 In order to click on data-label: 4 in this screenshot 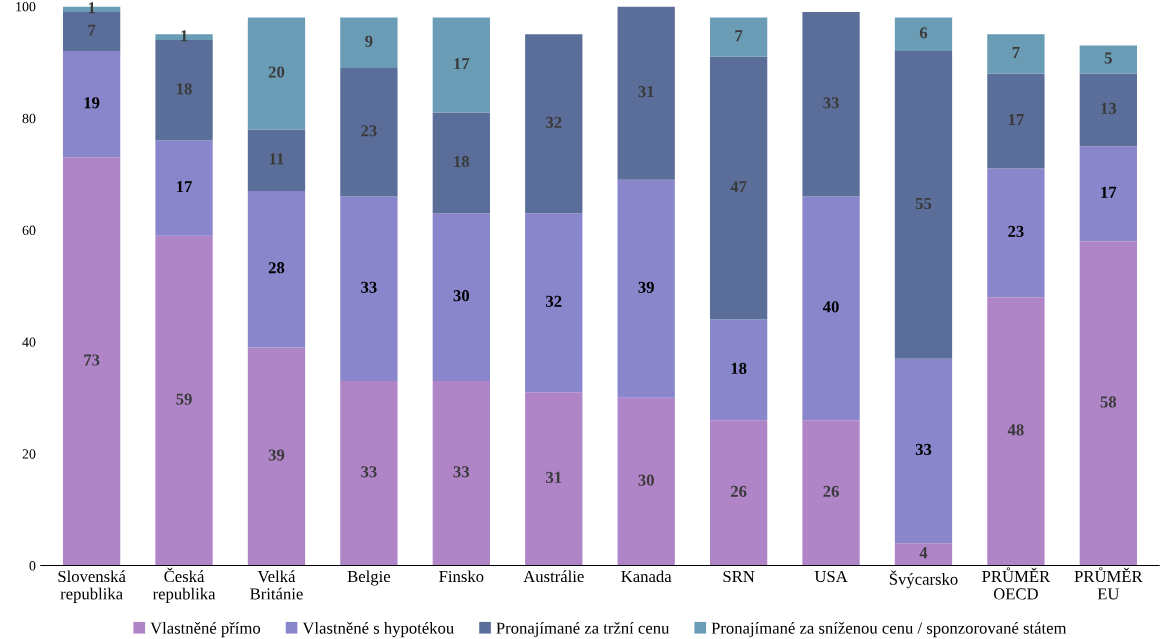, I will do `click(923, 553)`.